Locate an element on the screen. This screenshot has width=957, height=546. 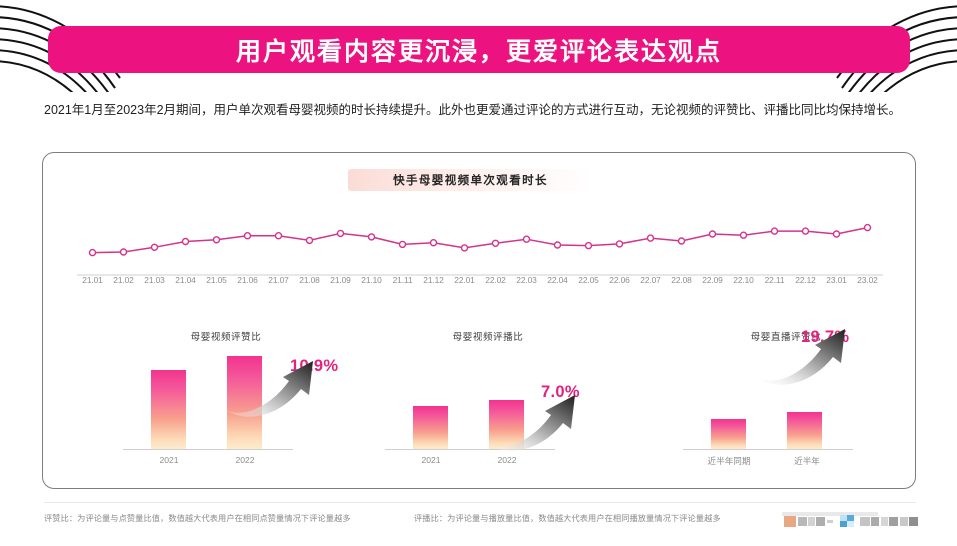
growth-value: 7.0% is located at coordinates (560, 392).